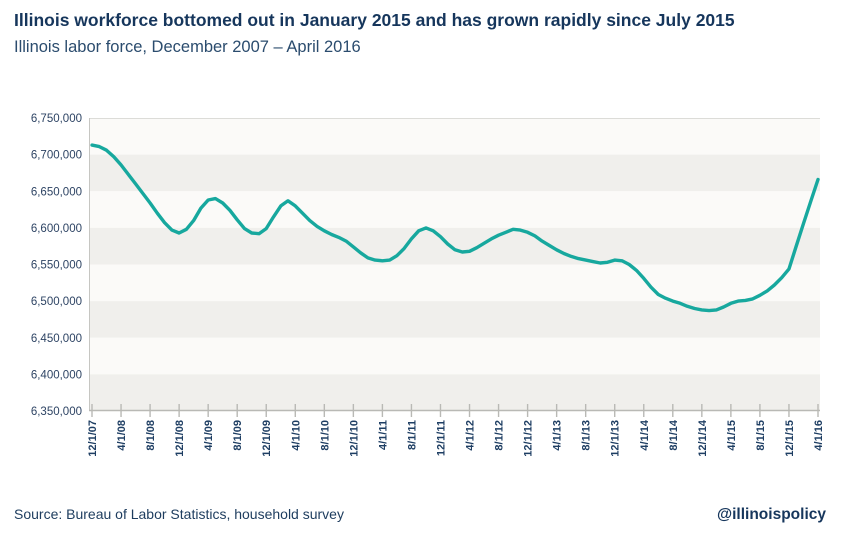 Image resolution: width=841 pixels, height=548 pixels. What do you see at coordinates (703, 438) in the screenshot?
I see `svg-text: 12/1/14` at bounding box center [703, 438].